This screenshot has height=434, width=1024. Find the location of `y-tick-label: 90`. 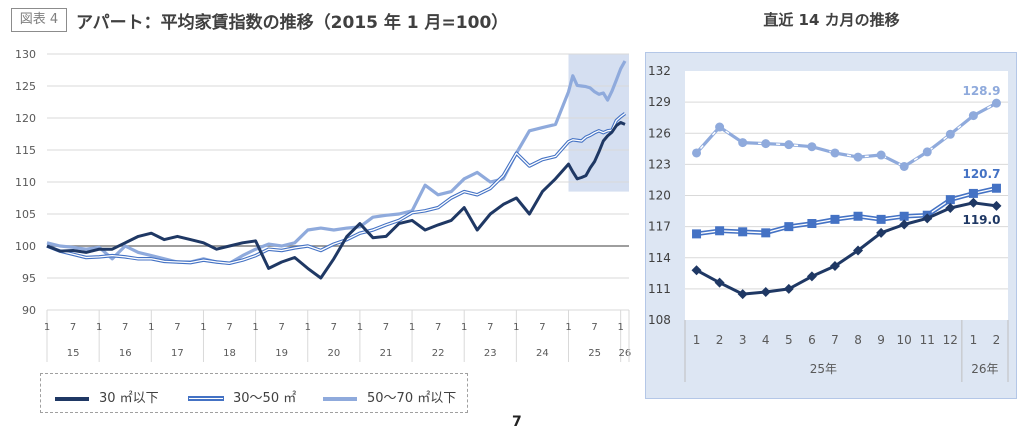

y-tick-label: 90 is located at coordinates (29, 310).